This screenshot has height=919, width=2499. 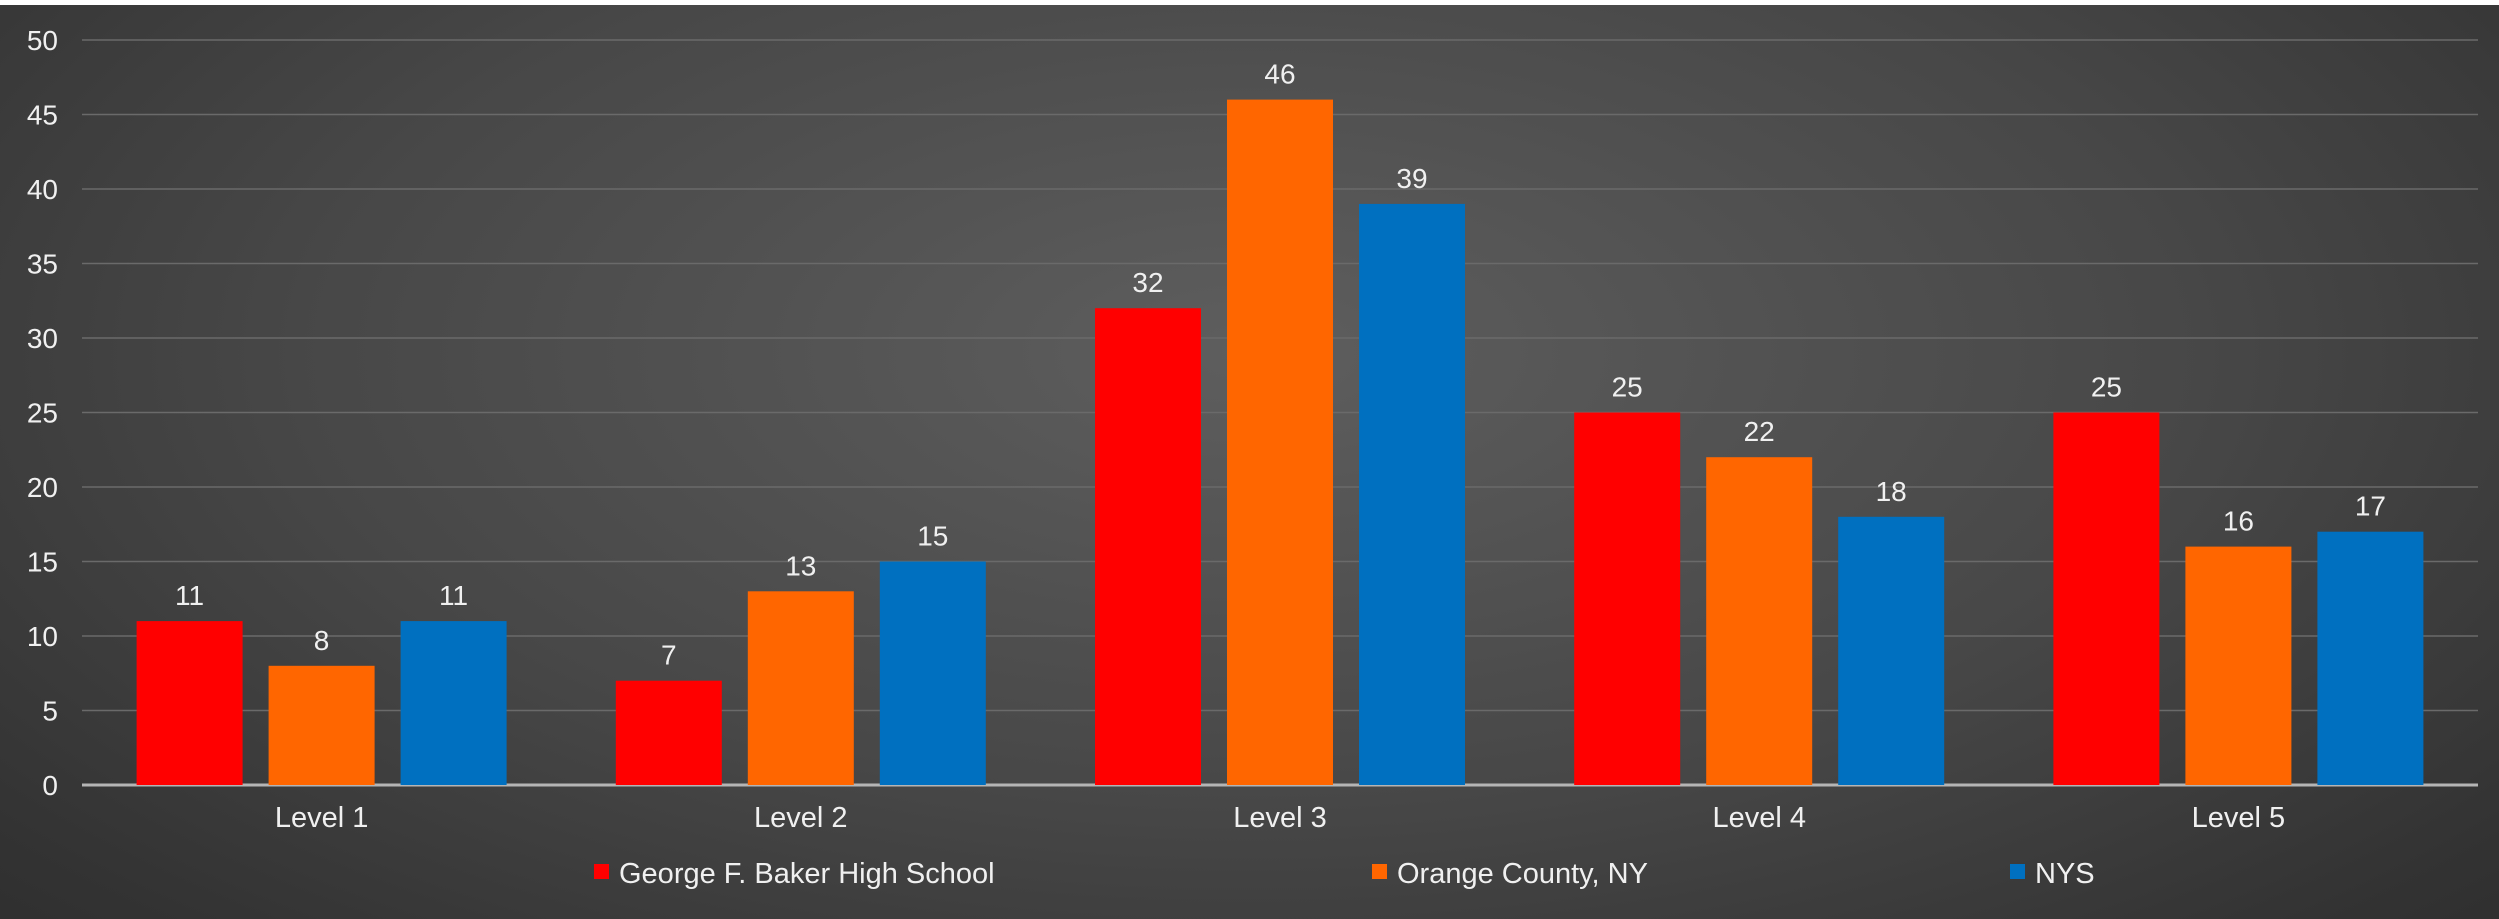 What do you see at coordinates (42, 338) in the screenshot?
I see `y-tick-label: 30` at bounding box center [42, 338].